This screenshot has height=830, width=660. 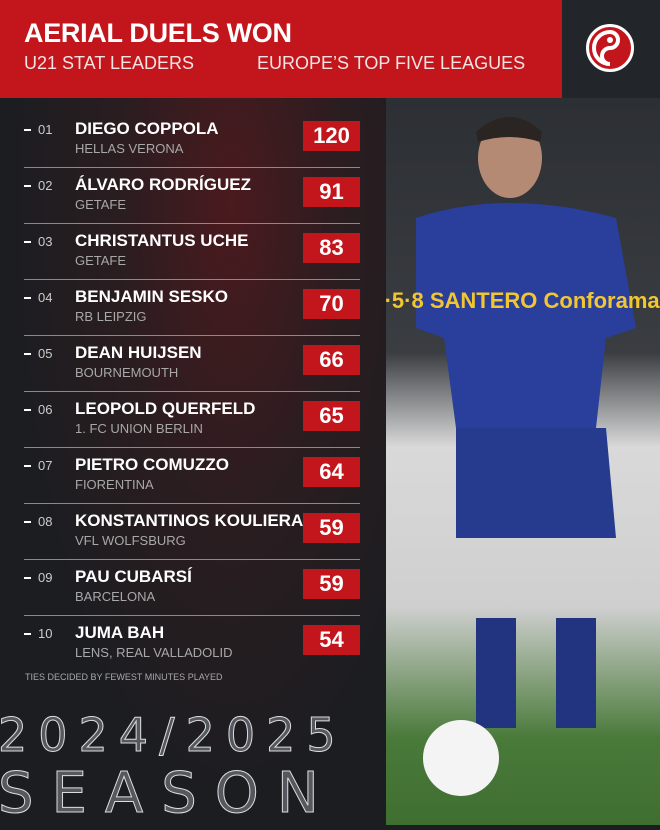 What do you see at coordinates (192, 644) in the screenshot?
I see `leader-row: 10 JUMA BAH LENS, REAL VALLADOLID 54` at bounding box center [192, 644].